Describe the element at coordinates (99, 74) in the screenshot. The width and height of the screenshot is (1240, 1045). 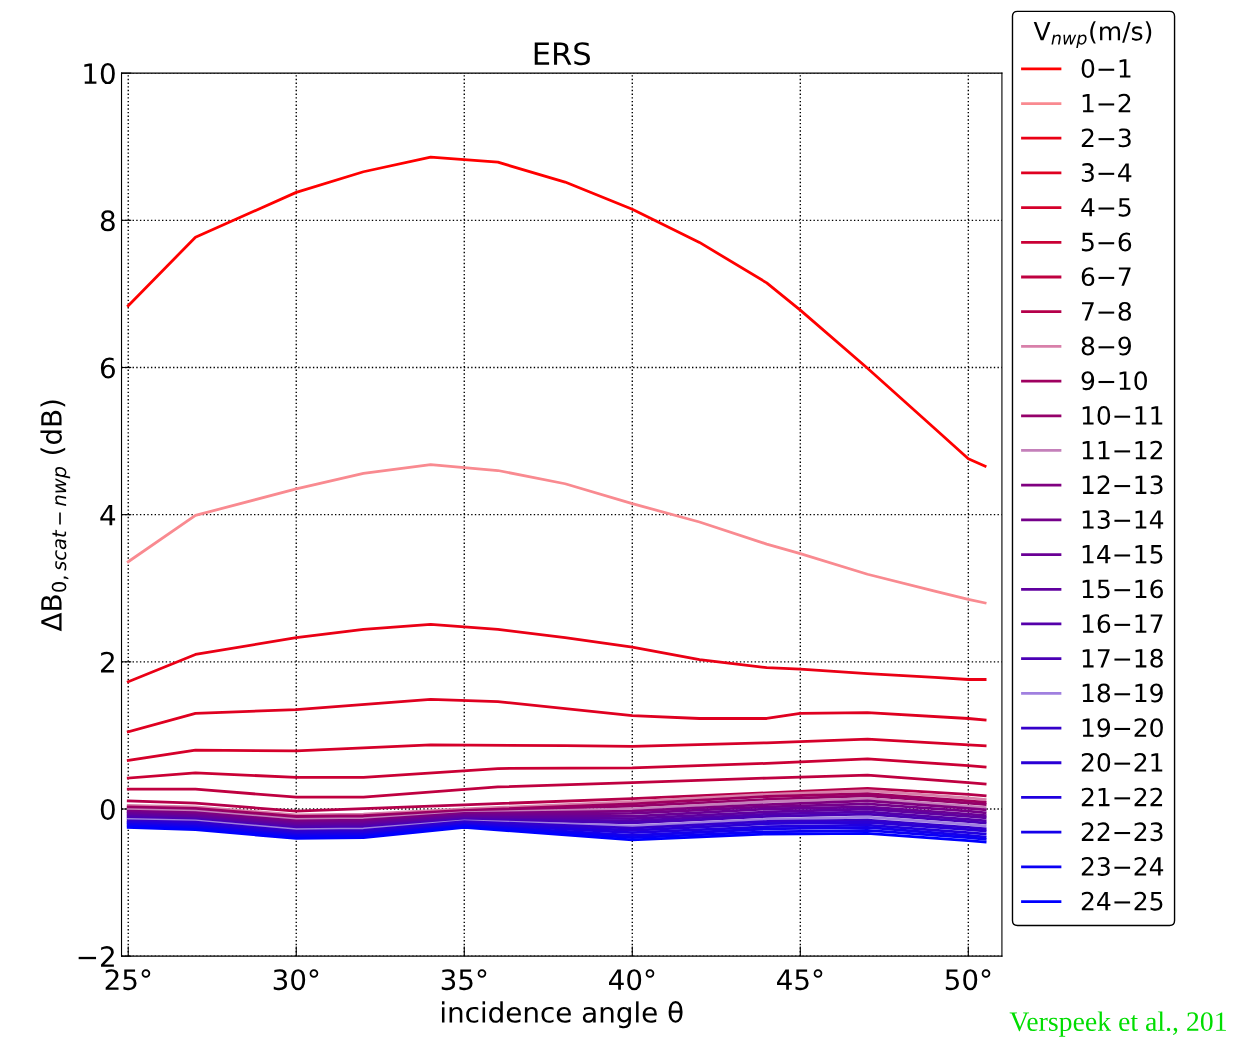
I see `y-tick-label: 10` at that location.